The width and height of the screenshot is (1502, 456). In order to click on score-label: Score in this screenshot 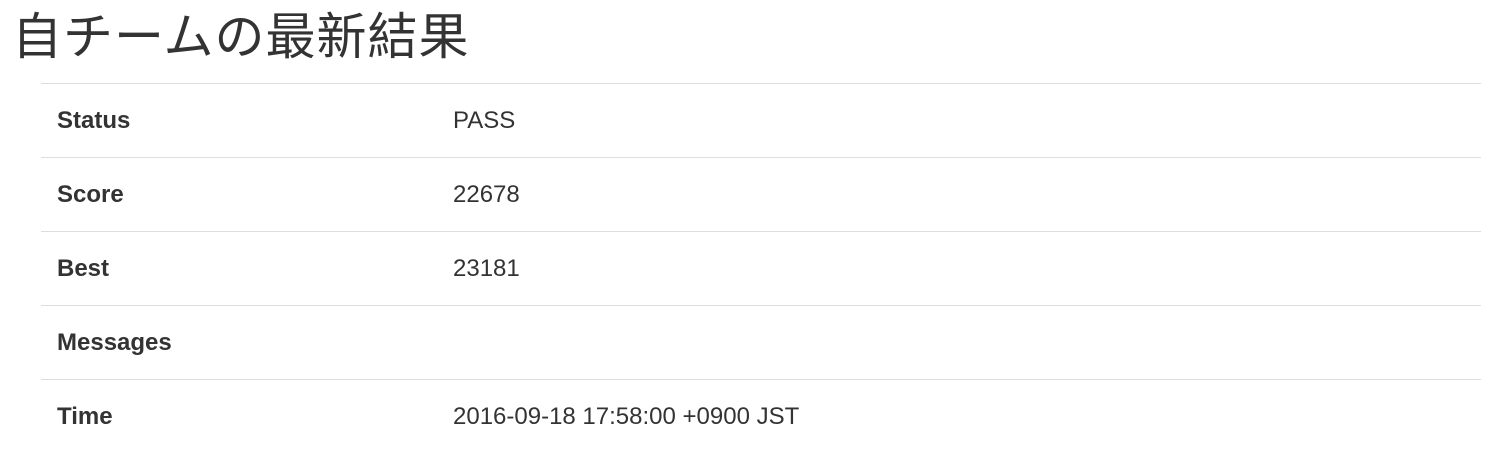, I will do `click(239, 194)`.